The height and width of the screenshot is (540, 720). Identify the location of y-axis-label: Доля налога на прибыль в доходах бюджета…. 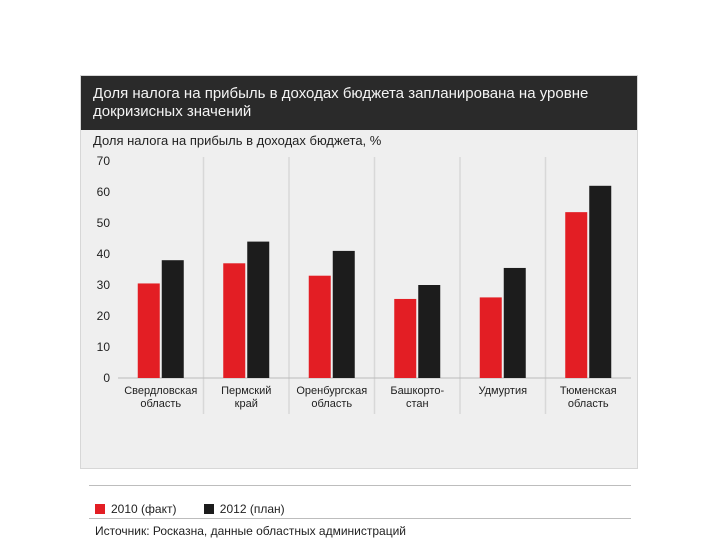
(237, 140).